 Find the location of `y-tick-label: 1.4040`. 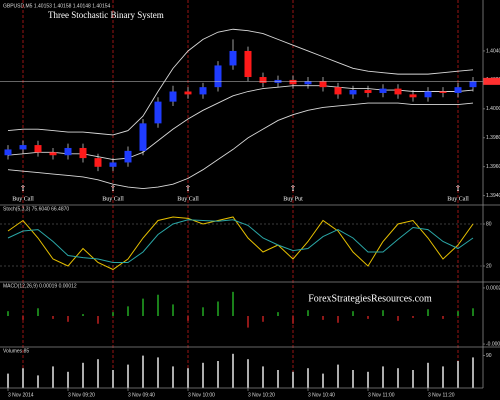

y-tick-label: 1.4040 is located at coordinates (493, 51).